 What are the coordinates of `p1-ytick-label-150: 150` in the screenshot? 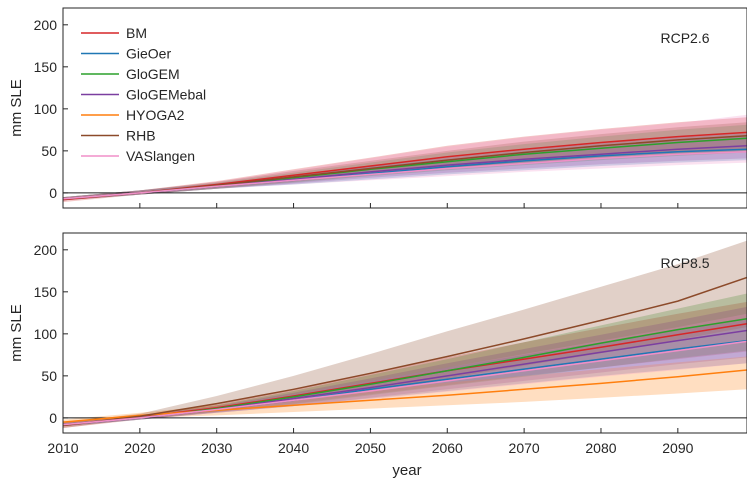 It's located at (46, 292).